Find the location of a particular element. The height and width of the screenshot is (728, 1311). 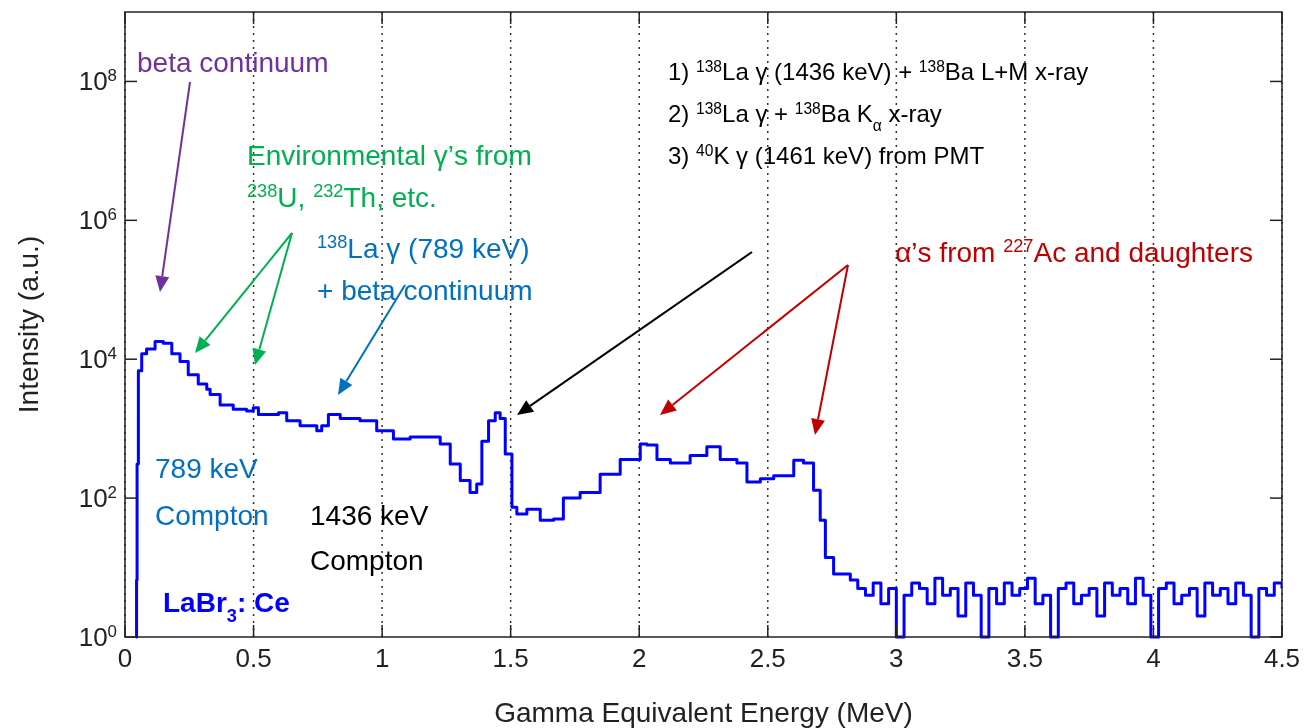

annotation: α’s from $^{227}$Ac and daughters is located at coordinates (1074, 252).